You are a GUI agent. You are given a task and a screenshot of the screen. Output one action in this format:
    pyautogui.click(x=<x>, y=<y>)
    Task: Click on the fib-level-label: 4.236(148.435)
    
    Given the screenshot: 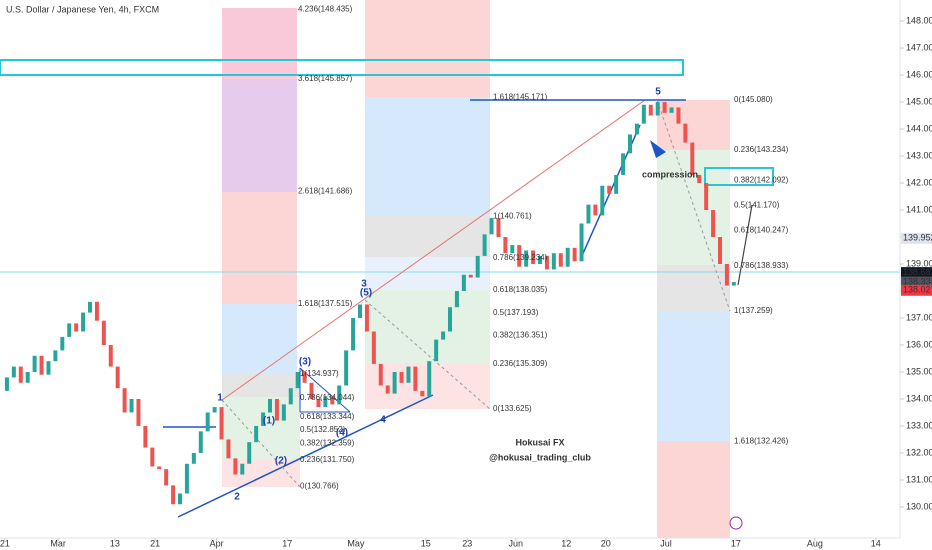 What is the action you would take?
    pyautogui.click(x=325, y=8)
    